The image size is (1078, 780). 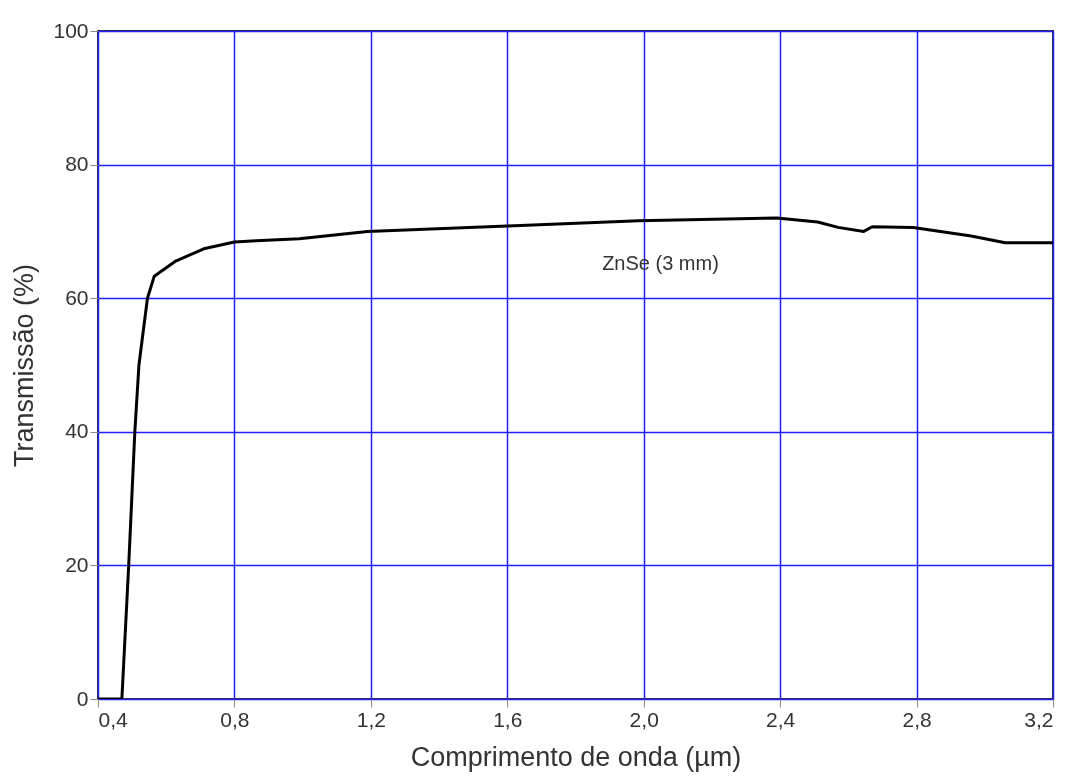 What do you see at coordinates (77, 564) in the screenshot?
I see `y-tick-label: 20` at bounding box center [77, 564].